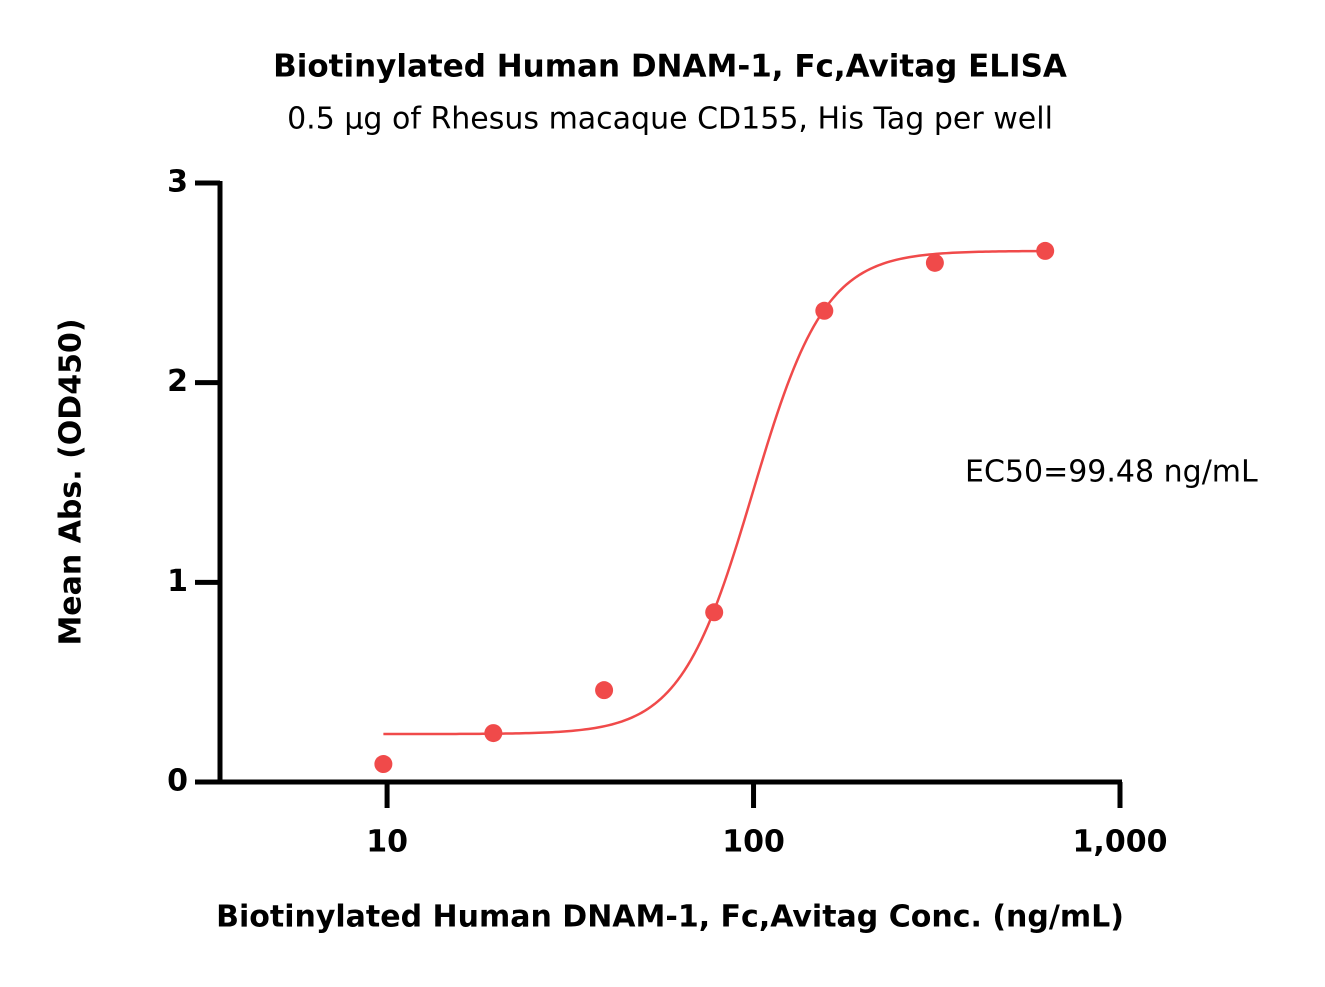  I want to click on y-tick-label: 0, so click(177, 781).